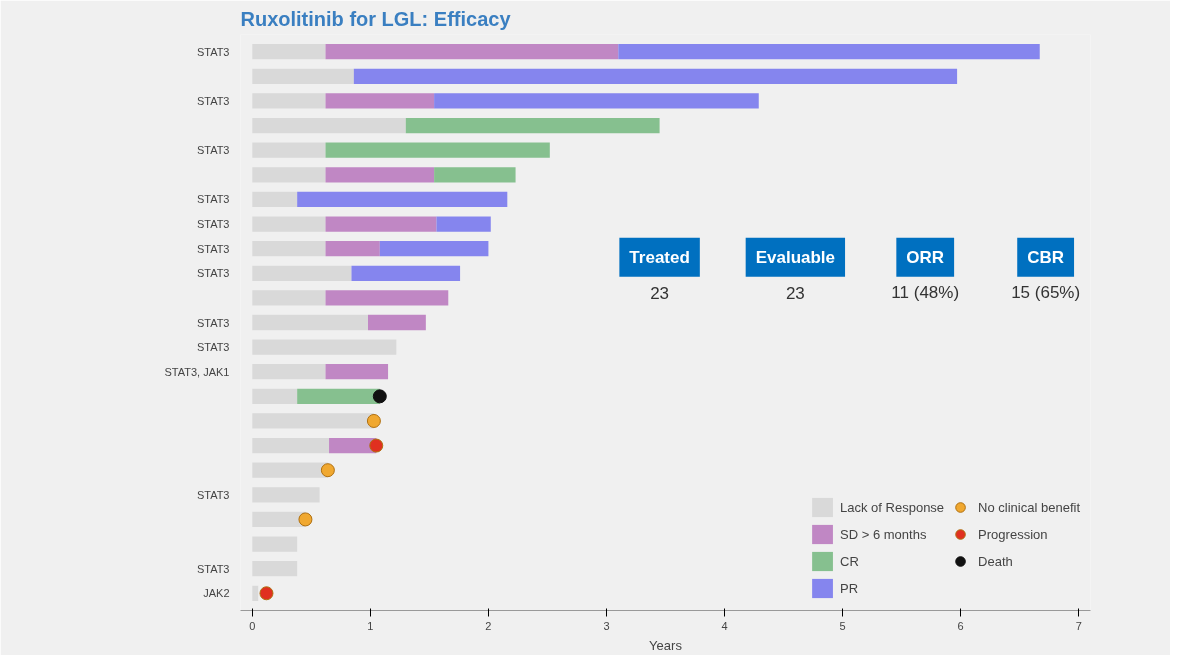 This screenshot has height=663, width=1182. Describe the element at coordinates (1046, 293) in the screenshot. I see `annotation: 15 (65%)` at that location.